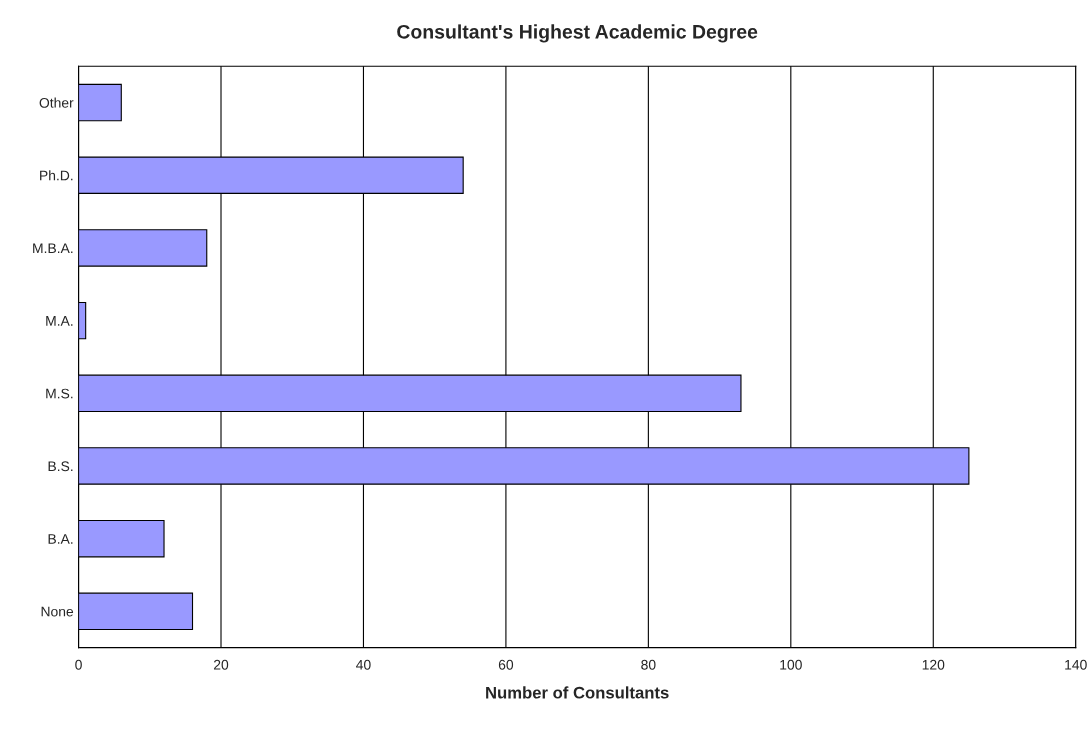 This screenshot has height=736, width=1091. What do you see at coordinates (59, 393) in the screenshot?
I see `y-tick-label: M.S.` at bounding box center [59, 393].